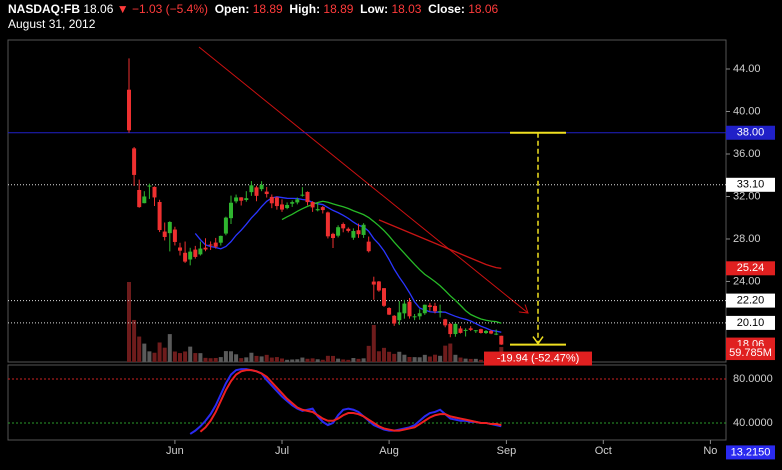 This screenshot has height=470, width=782. I want to click on symbol: NASDAQ:FB, so click(44, 9).